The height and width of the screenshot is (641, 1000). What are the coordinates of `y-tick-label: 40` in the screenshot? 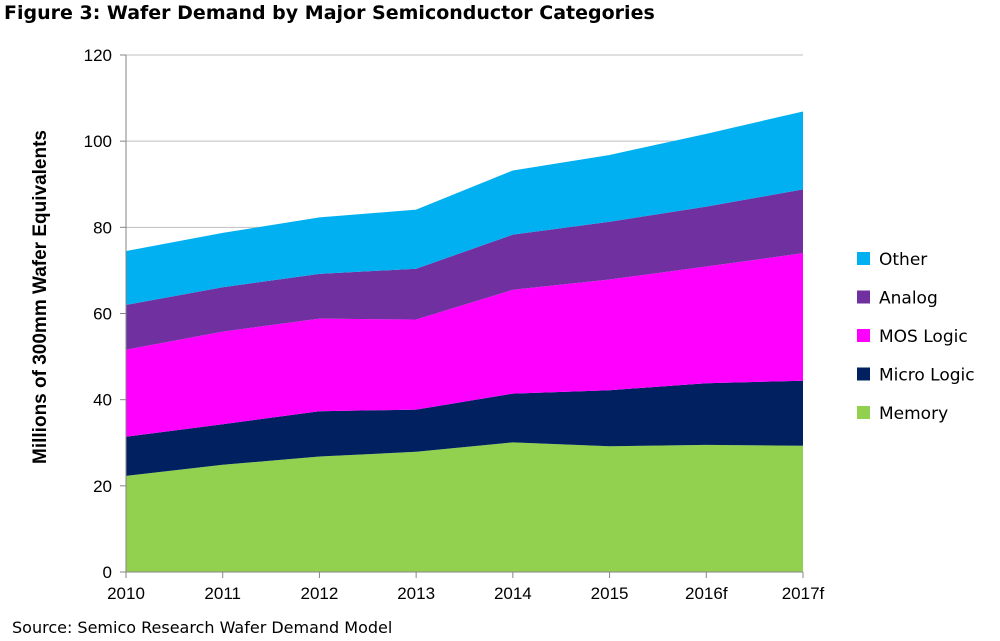 It's located at (102, 400).